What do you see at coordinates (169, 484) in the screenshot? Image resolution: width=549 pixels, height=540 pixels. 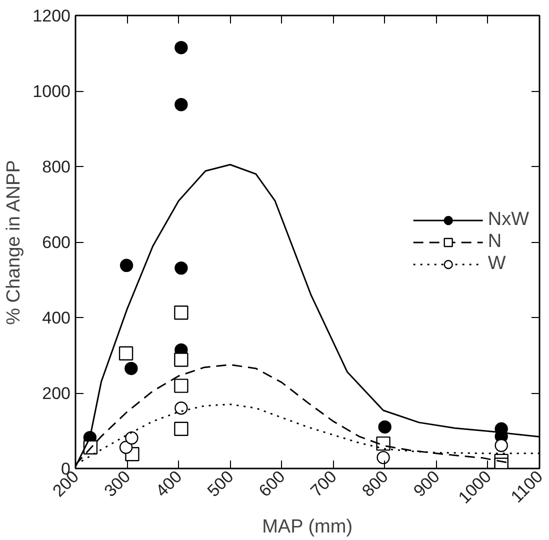 I see `x-tick-label: 400` at bounding box center [169, 484].